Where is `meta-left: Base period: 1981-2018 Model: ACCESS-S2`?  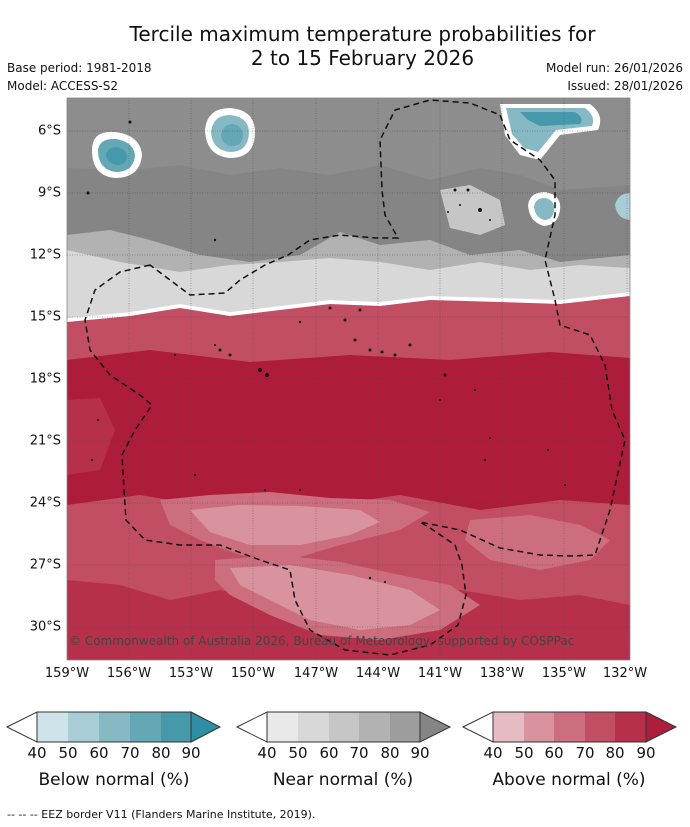 meta-left: Base period: 1981-2018 Model: ACCESS-S2 is located at coordinates (79, 77).